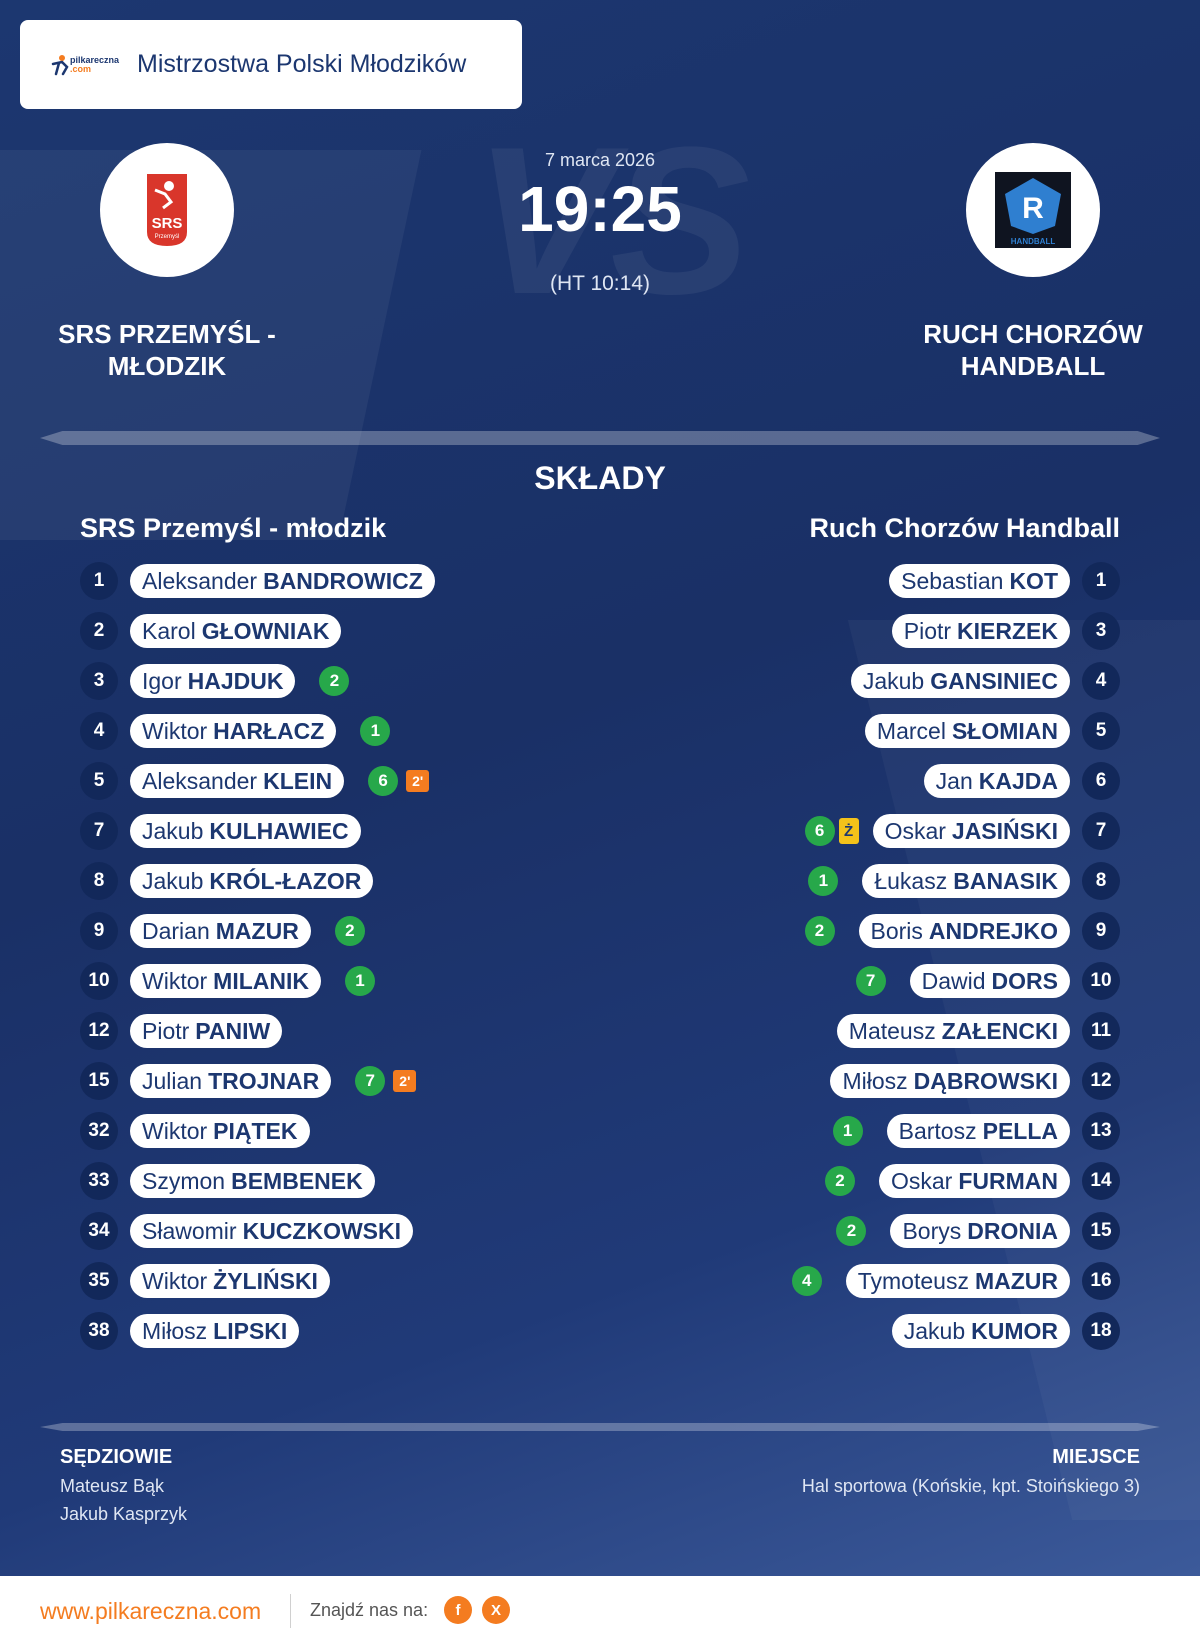 This screenshot has width=1200, height=1646. I want to click on player-name-pill: Jan KAJDA, so click(996, 781).